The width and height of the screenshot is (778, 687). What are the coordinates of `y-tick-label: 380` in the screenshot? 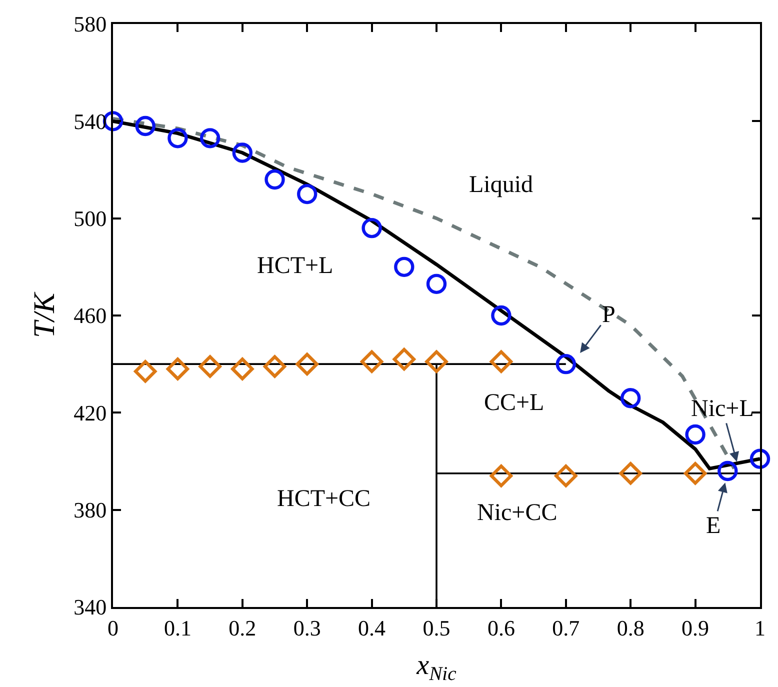 It's located at (90, 510).